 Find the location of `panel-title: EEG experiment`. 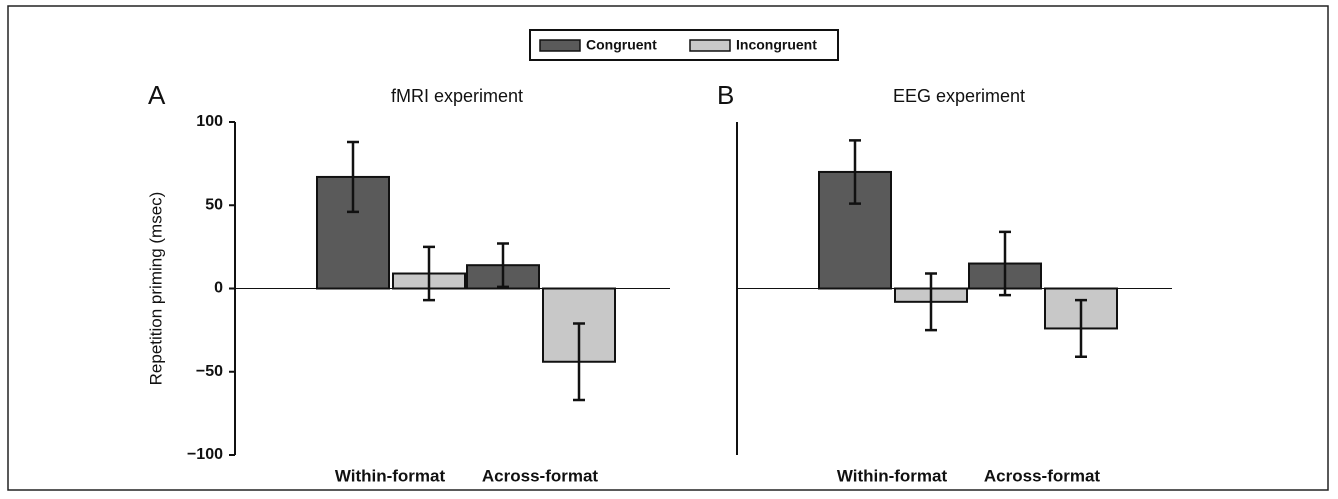

panel-title: EEG experiment is located at coordinates (959, 96).